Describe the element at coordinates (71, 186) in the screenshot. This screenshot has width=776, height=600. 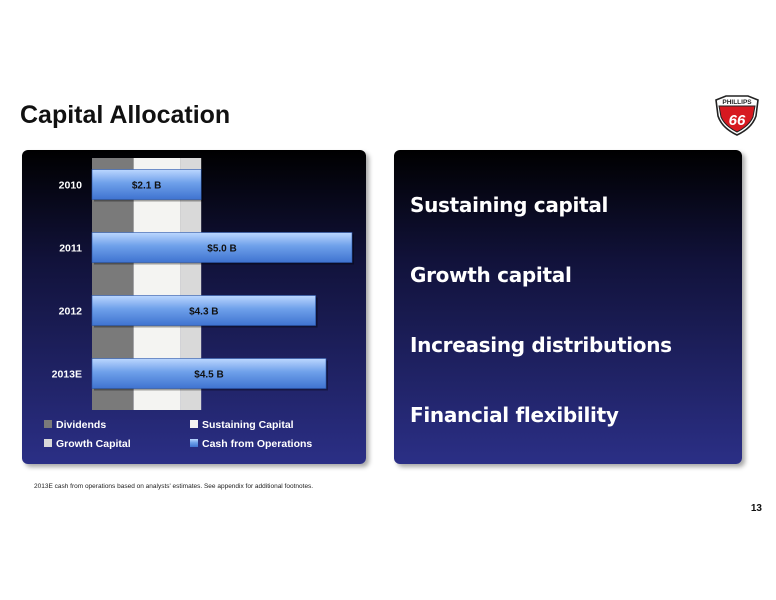
I see `category-label: 2010` at that location.